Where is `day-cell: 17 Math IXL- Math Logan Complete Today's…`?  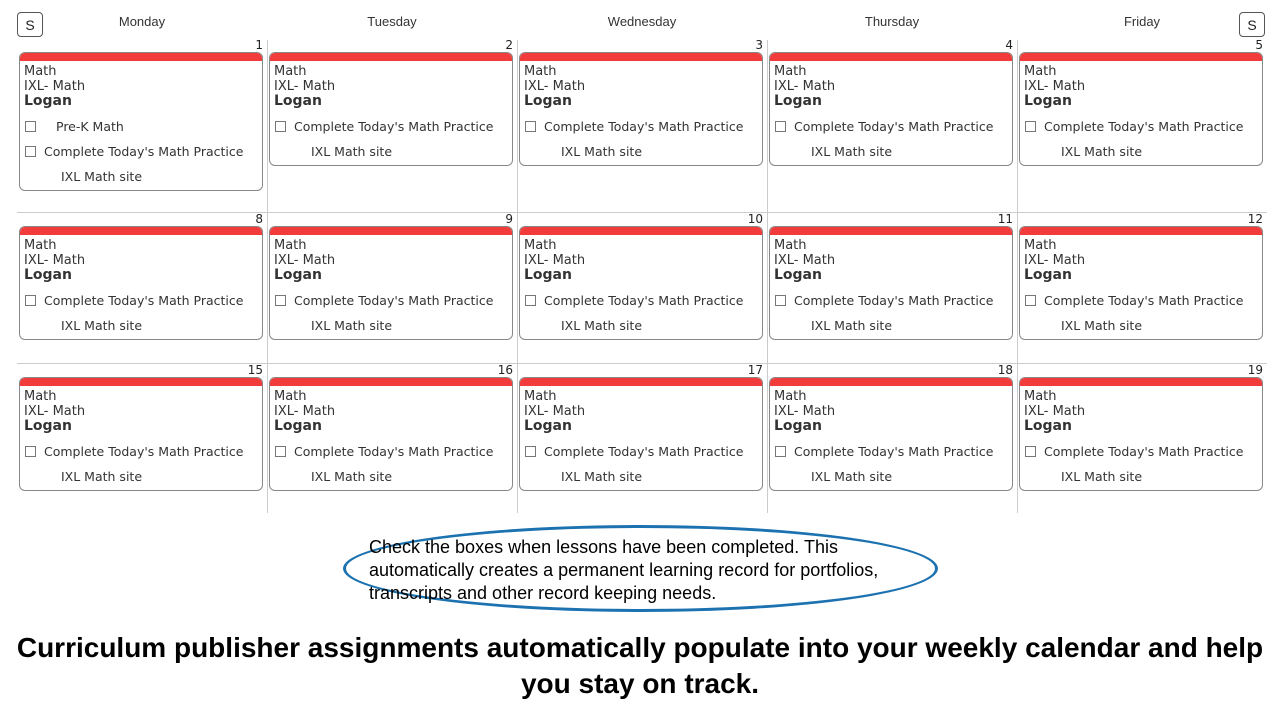 day-cell: 17 Math IXL- Math Logan Complete Today's… is located at coordinates (642, 427).